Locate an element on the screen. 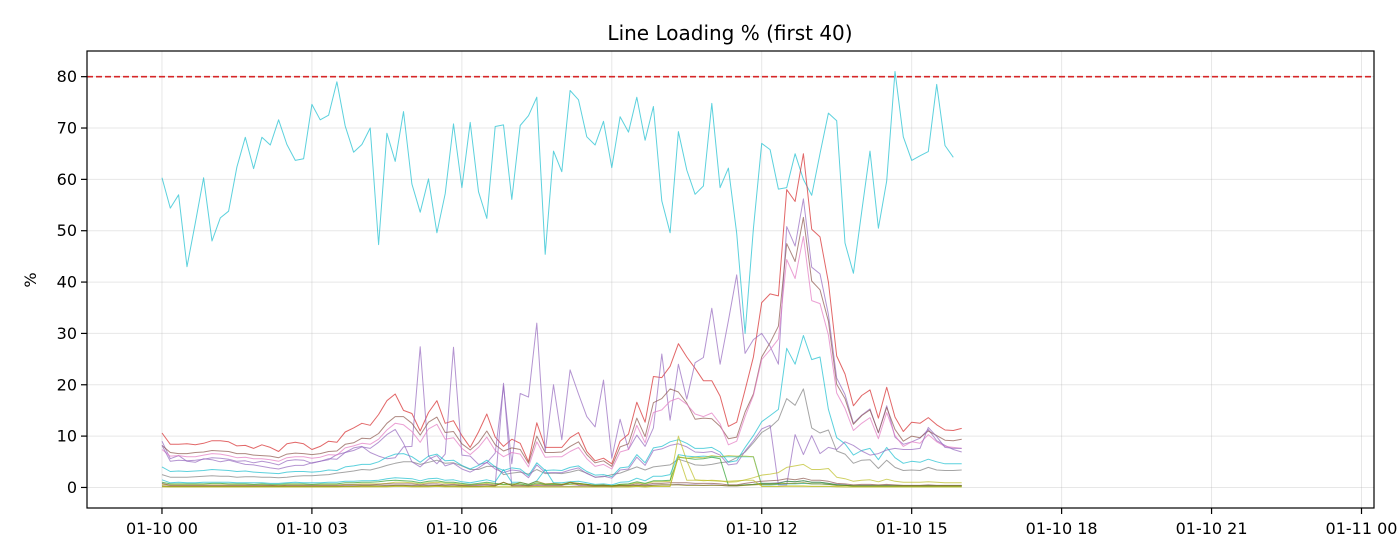 The height and width of the screenshot is (560, 1400). x-tick-label: 01-11 00 is located at coordinates (1362, 528).